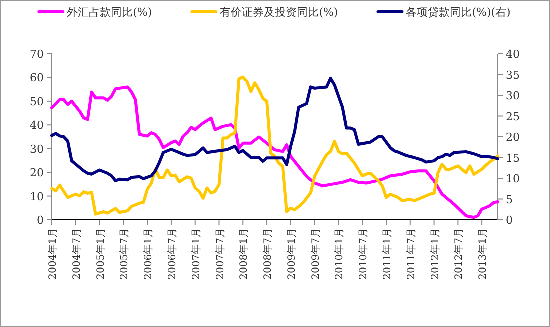  I want to click on y-tick-label: 60, so click(37, 78).